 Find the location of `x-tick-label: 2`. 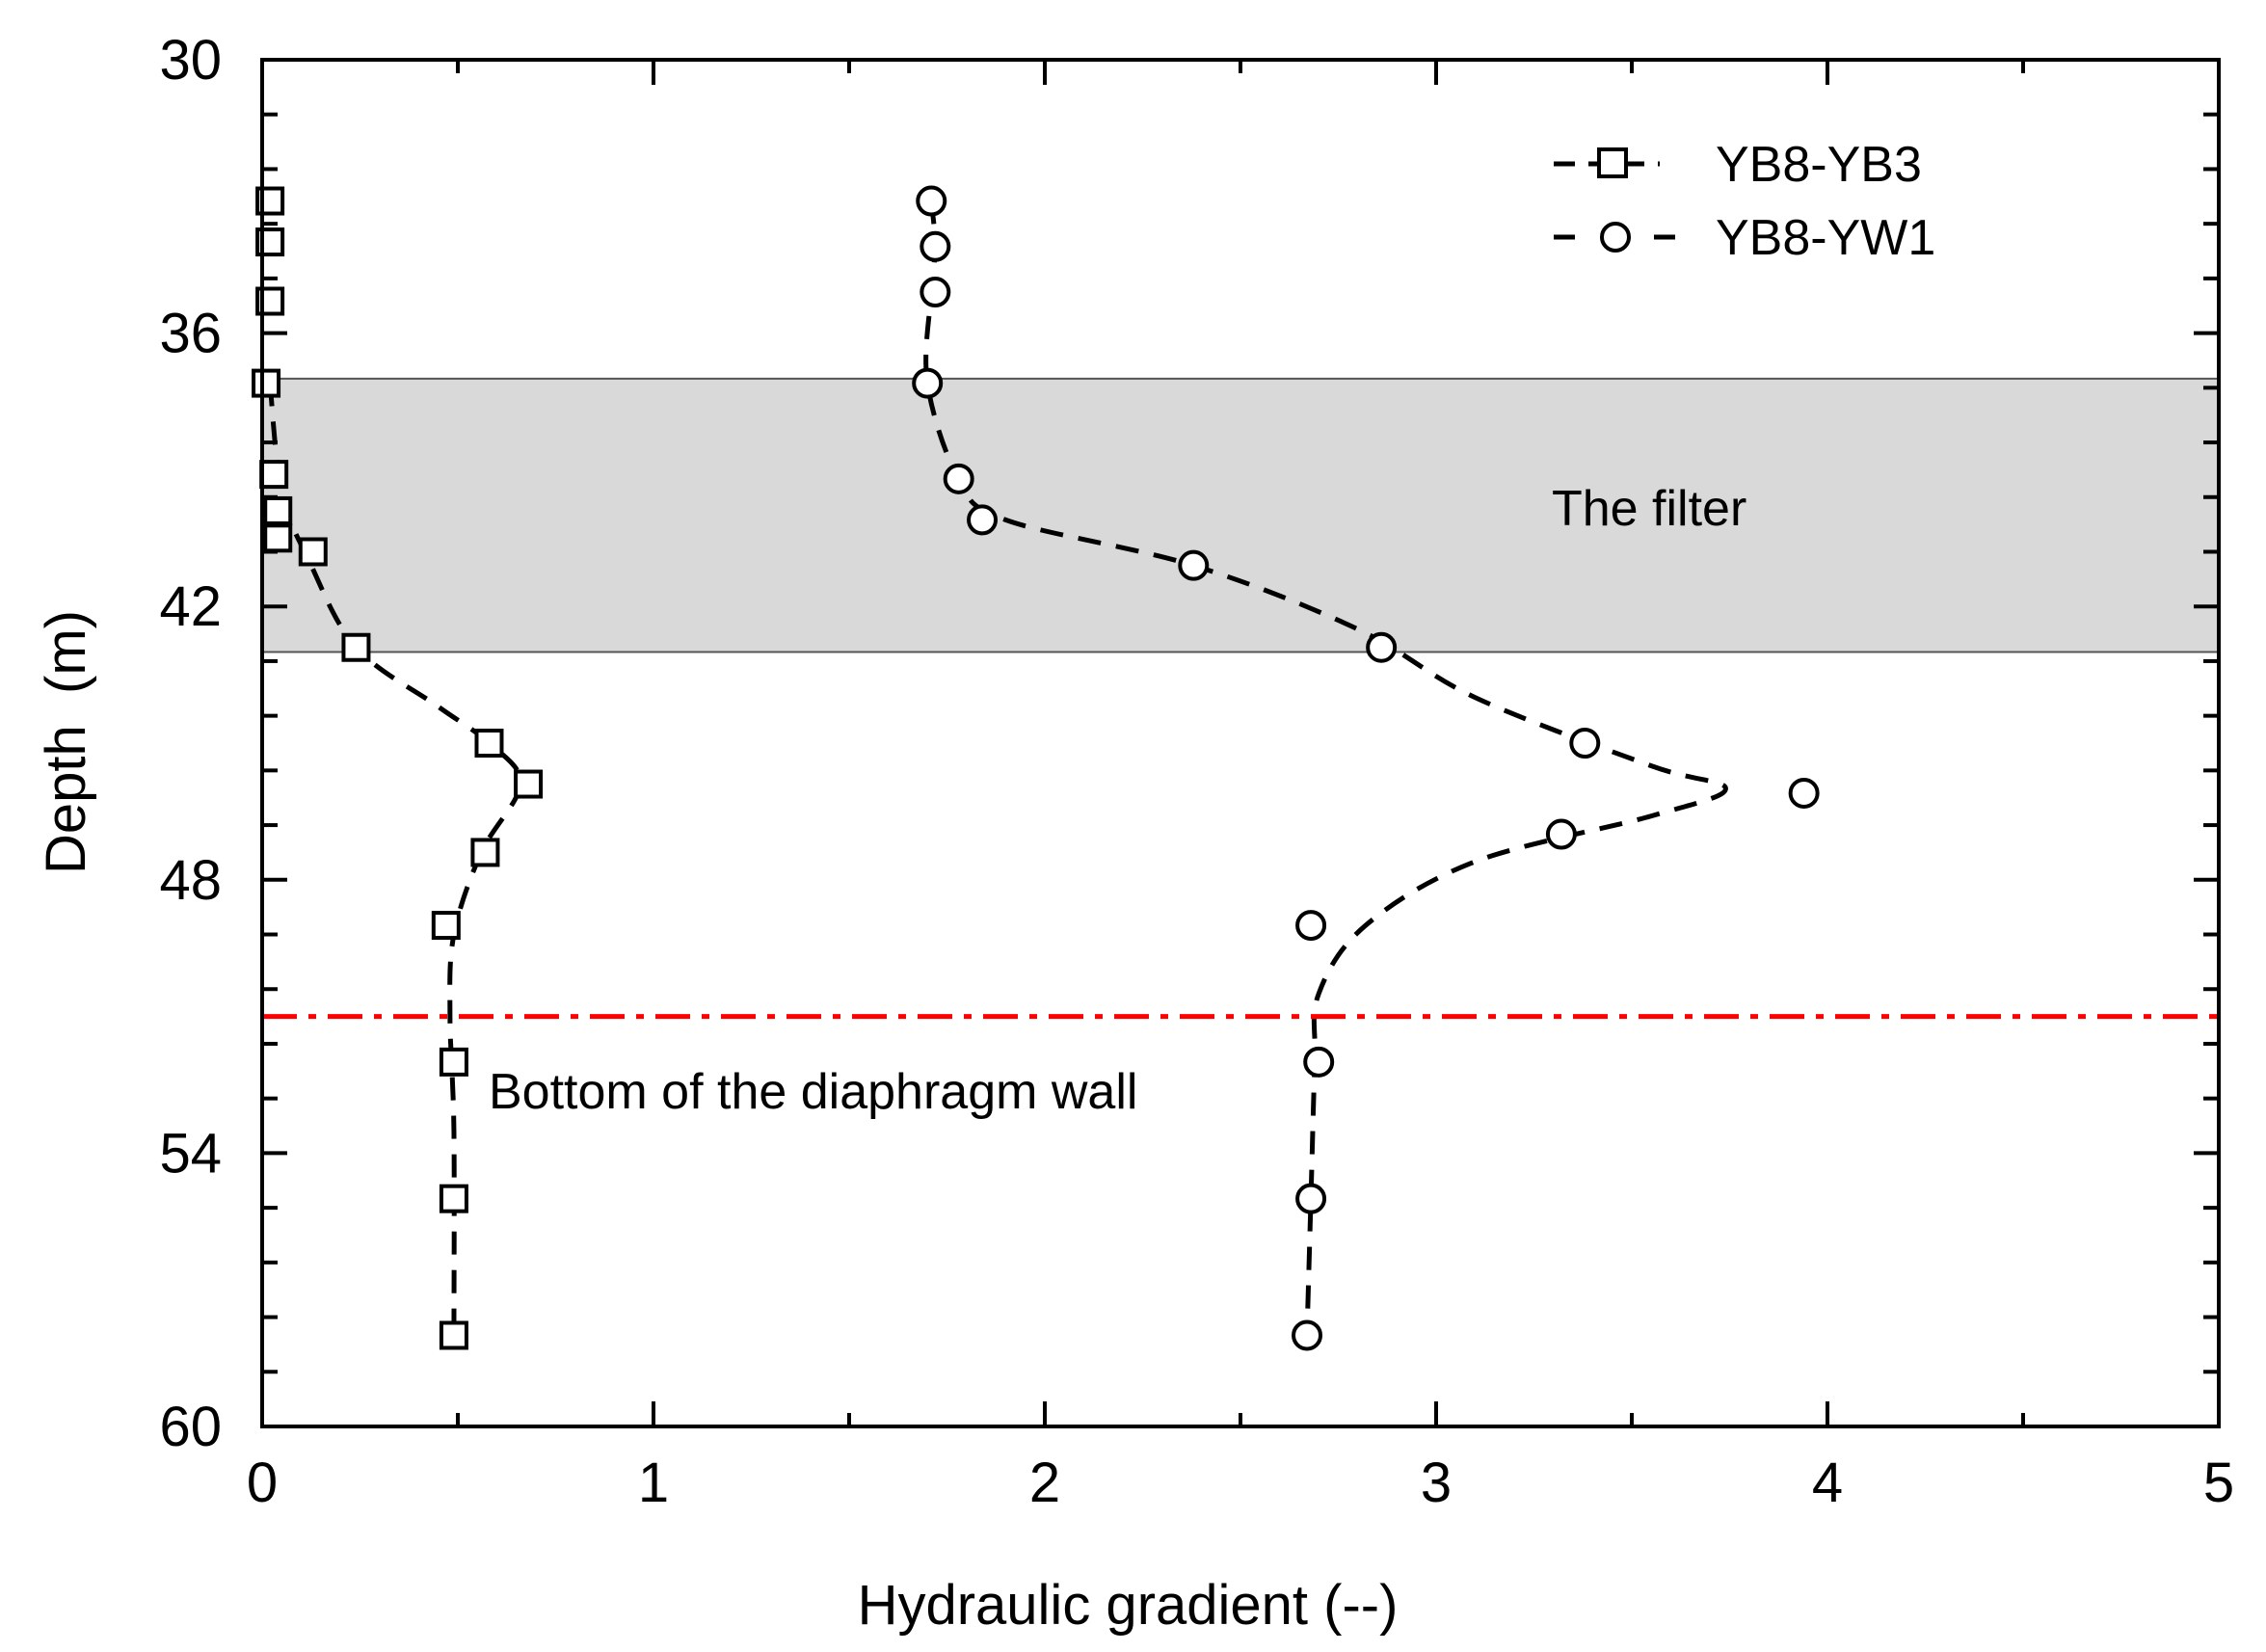

x-tick-label: 2 is located at coordinates (1044, 1483).